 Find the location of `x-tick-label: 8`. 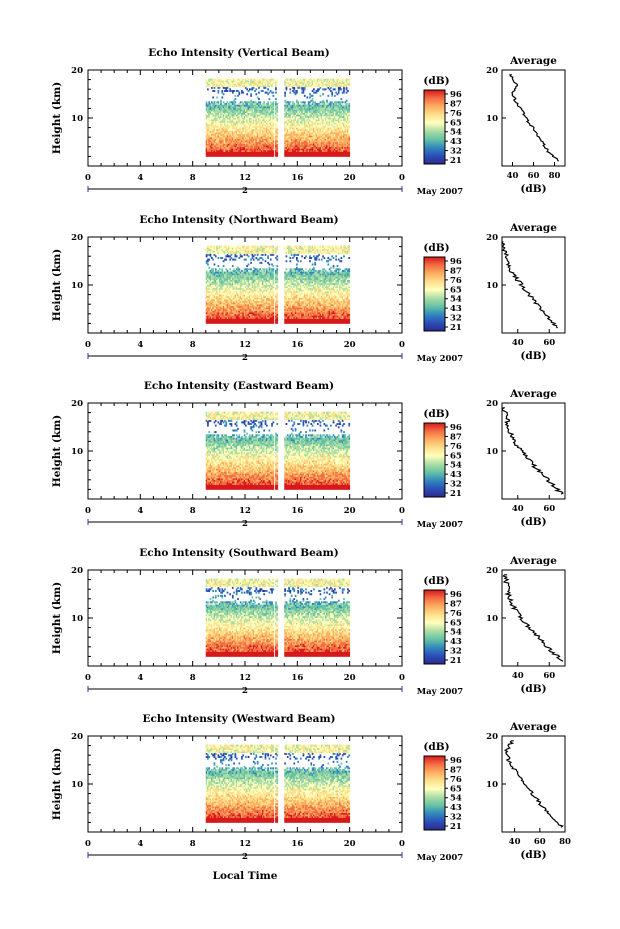

x-tick-label: 8 is located at coordinates (193, 178).